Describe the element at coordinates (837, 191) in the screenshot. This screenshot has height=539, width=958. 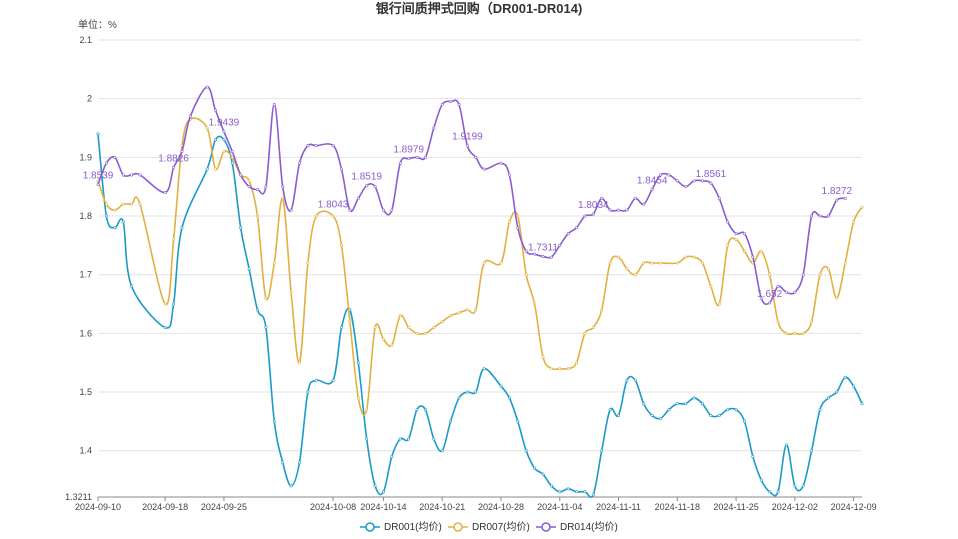
I see `data-label: 1.8272` at that location.